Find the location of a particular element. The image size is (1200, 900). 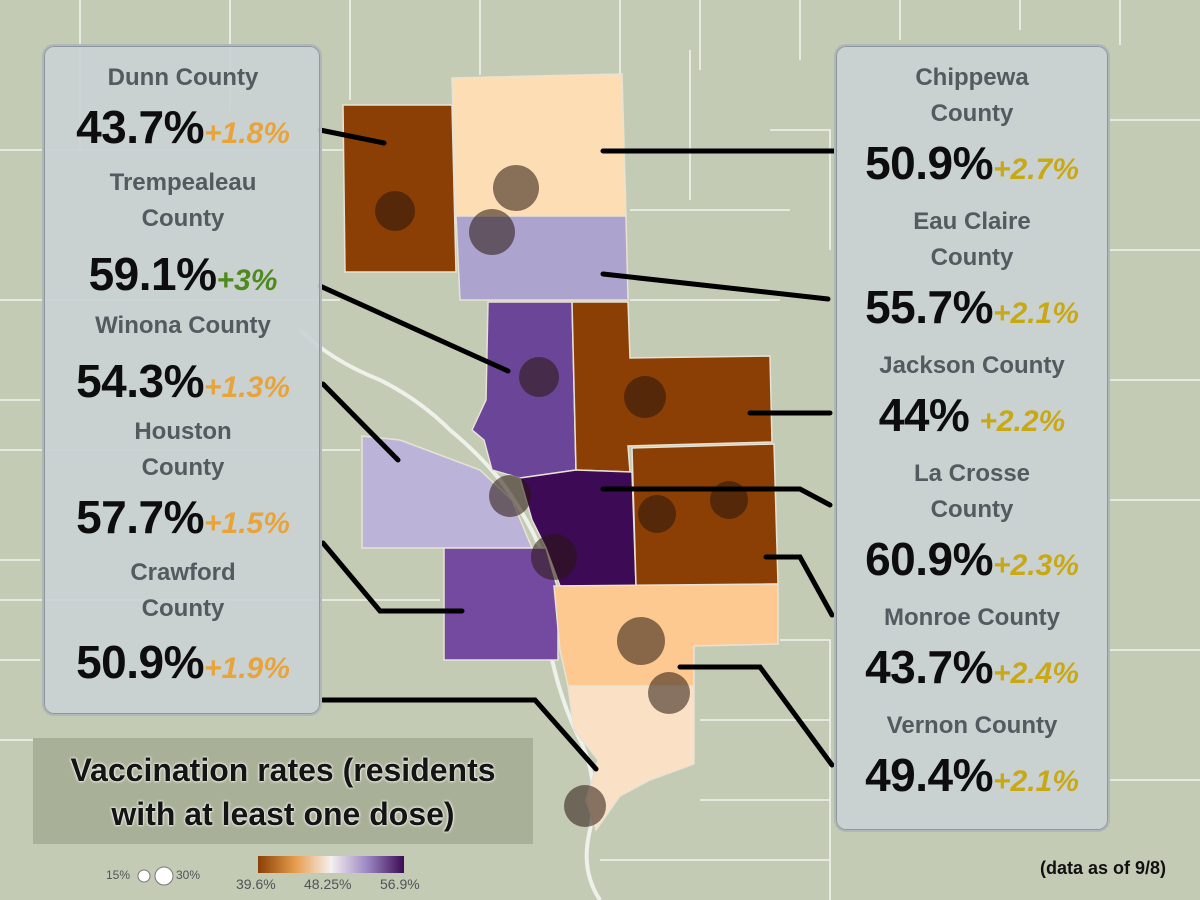

legend-color-mid-label: 48.25% is located at coordinates (328, 884).